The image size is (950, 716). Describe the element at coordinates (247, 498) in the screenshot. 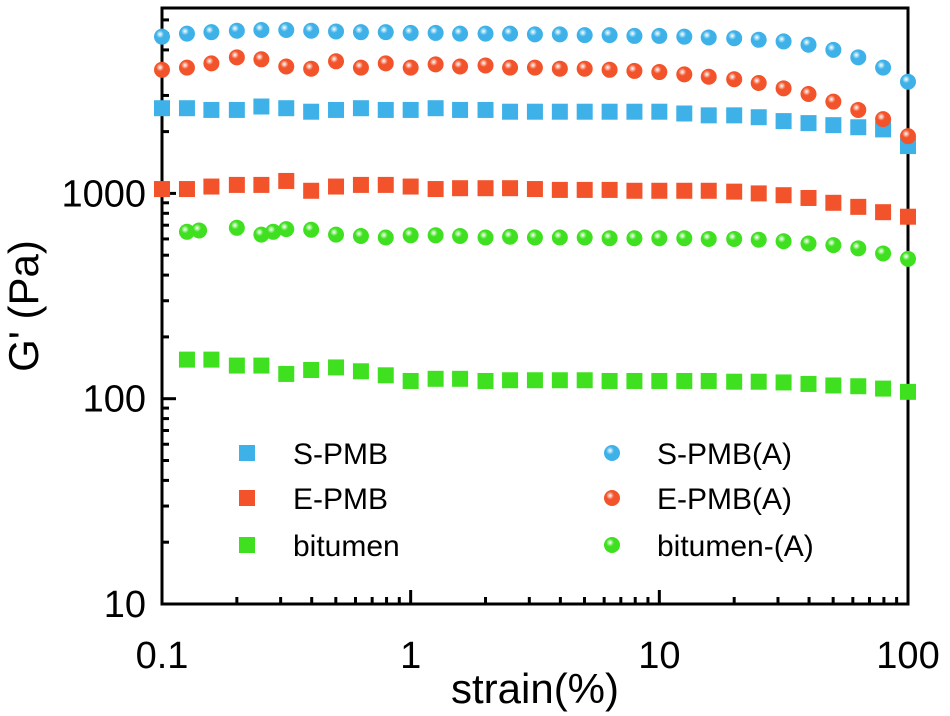

I see `legend-marker-square` at that location.